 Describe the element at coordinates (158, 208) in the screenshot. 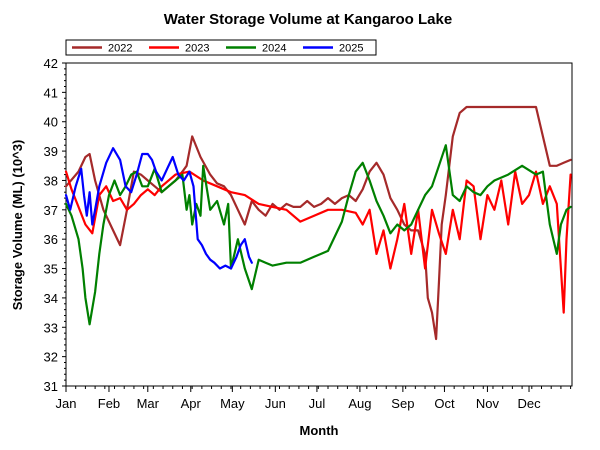

I see `series-line-2025` at that location.